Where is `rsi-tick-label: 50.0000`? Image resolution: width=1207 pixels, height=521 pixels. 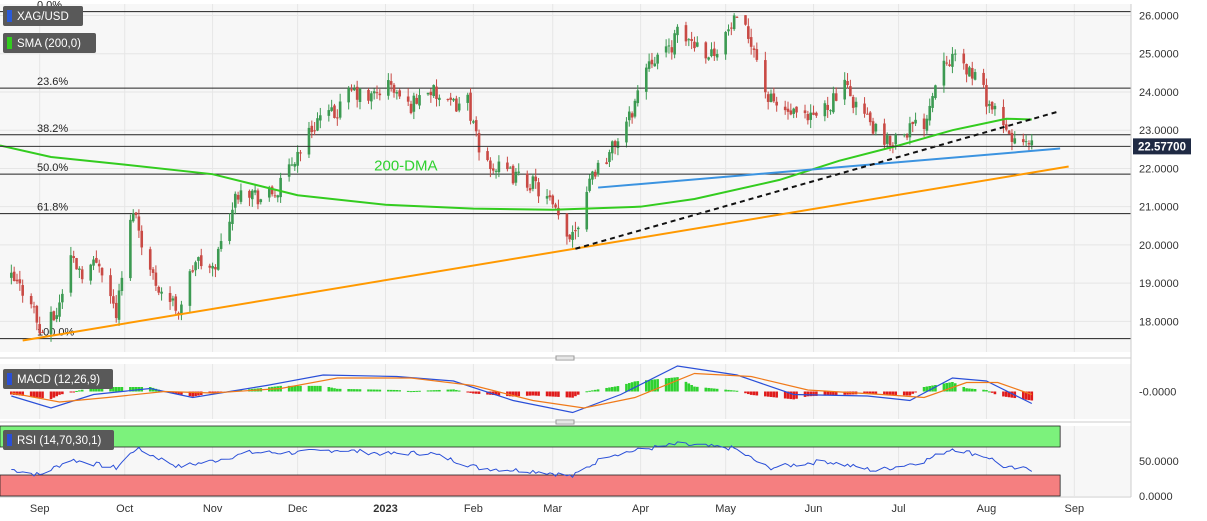 rsi-tick-label: 50.0000 is located at coordinates (1159, 462).